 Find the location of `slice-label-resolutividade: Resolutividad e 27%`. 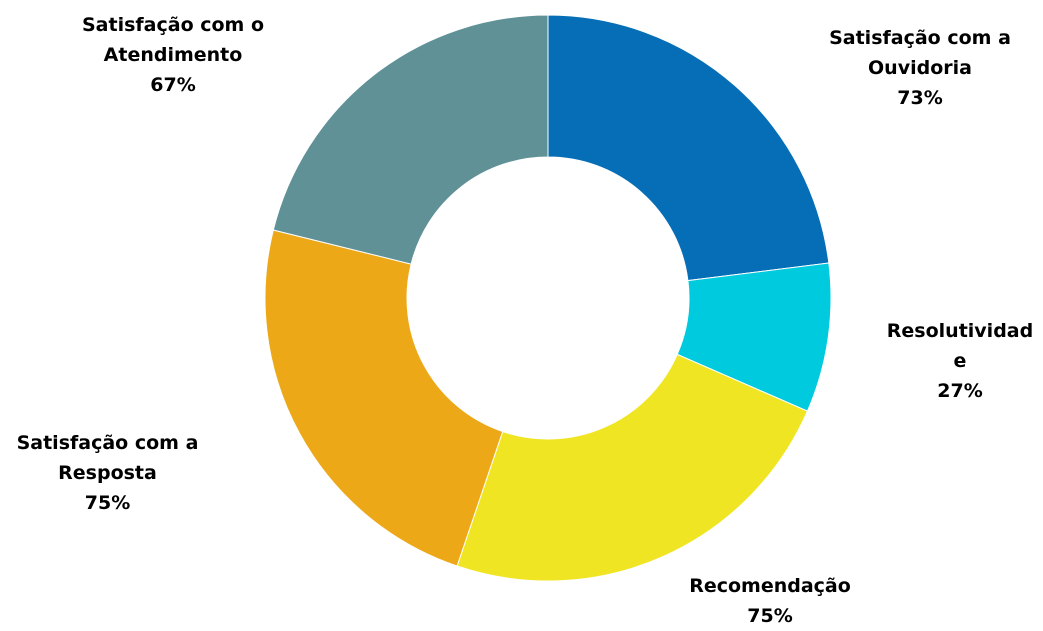

slice-label-resolutividade: Resolutividad e 27% is located at coordinates (951, 361).